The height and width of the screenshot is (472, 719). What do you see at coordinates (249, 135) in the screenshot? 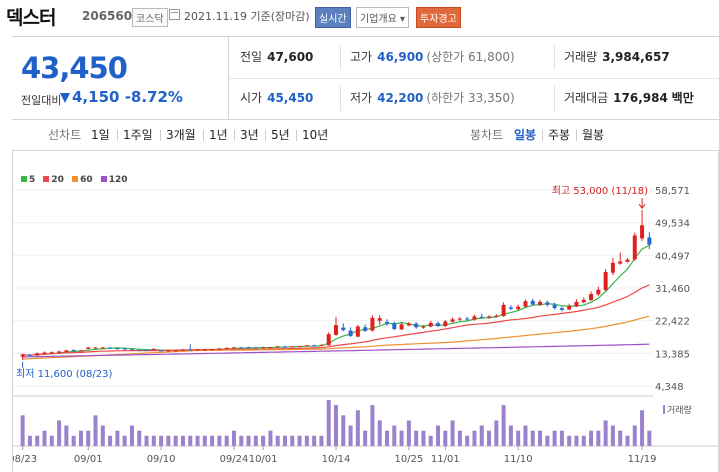
I see `period-3y: 3년` at bounding box center [249, 135].